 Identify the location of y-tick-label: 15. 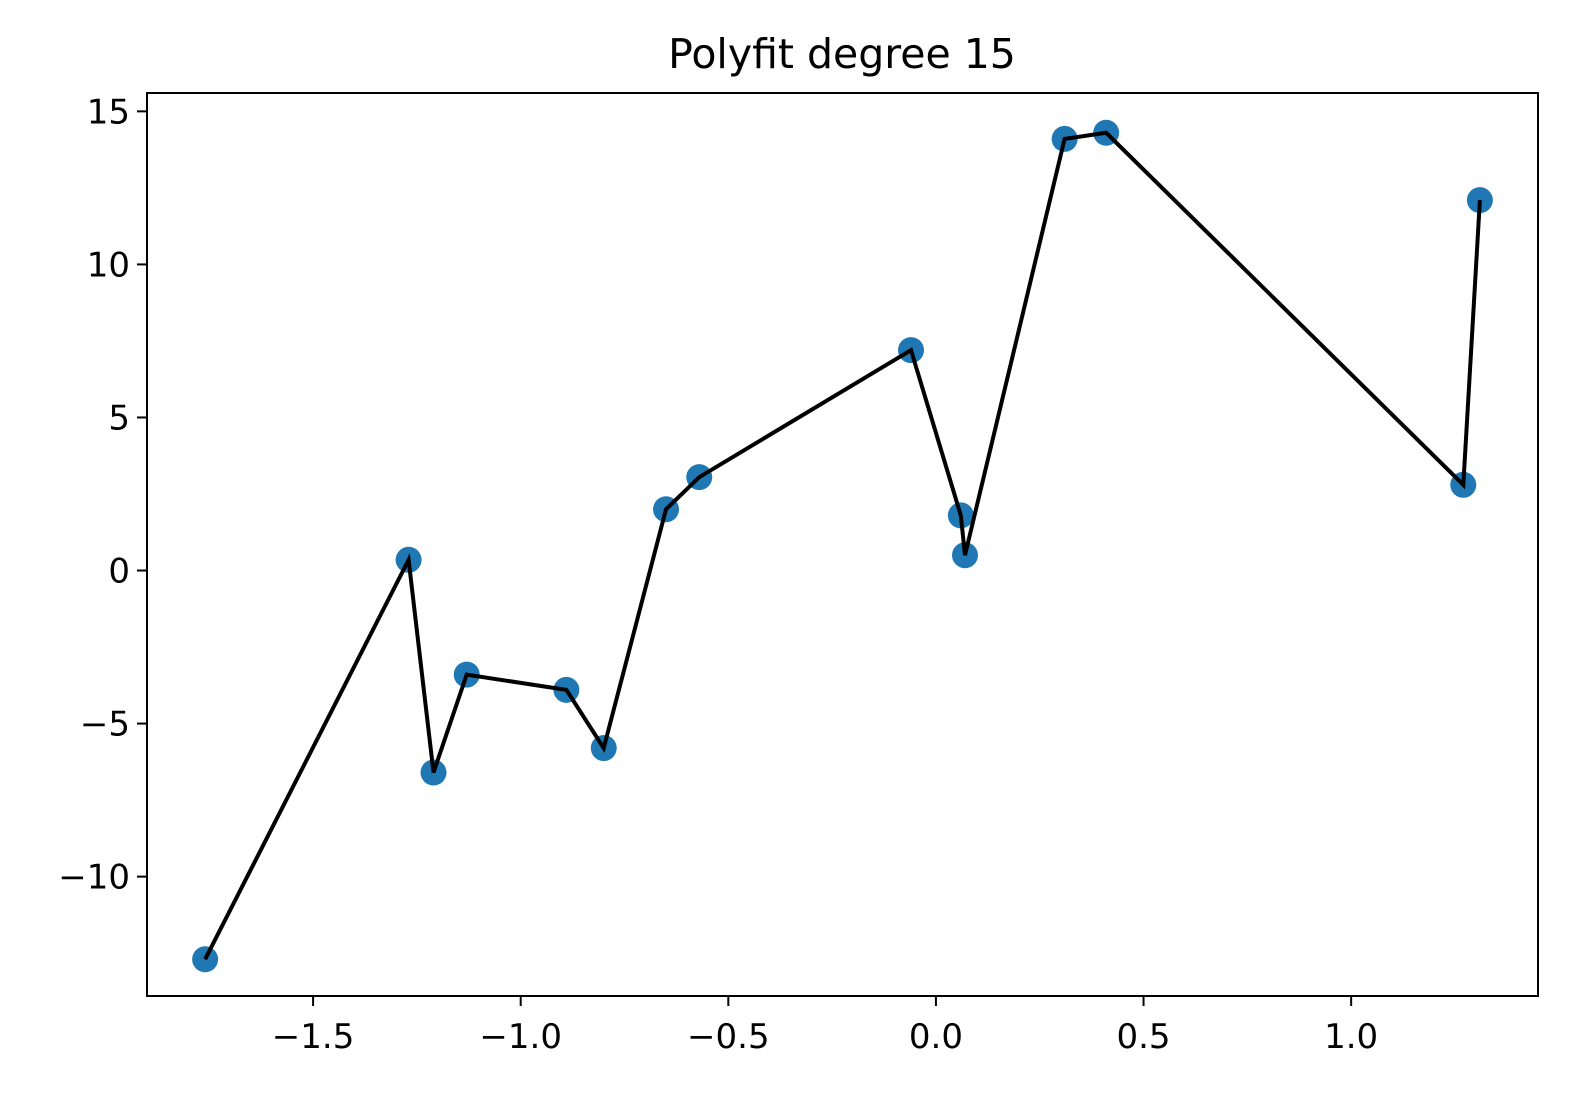
(108, 112).